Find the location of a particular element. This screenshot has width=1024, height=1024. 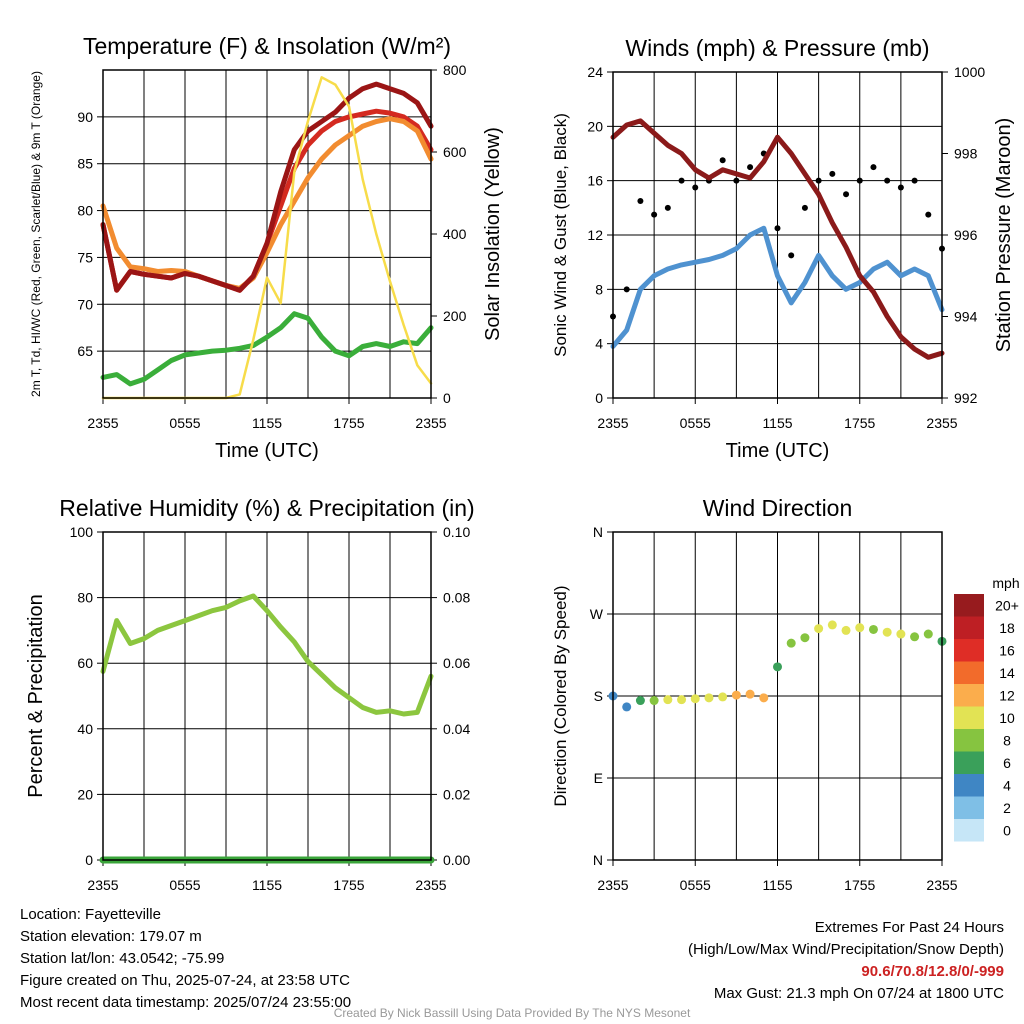

wind-direction-xtick-label: 1155 is located at coordinates (777, 885).